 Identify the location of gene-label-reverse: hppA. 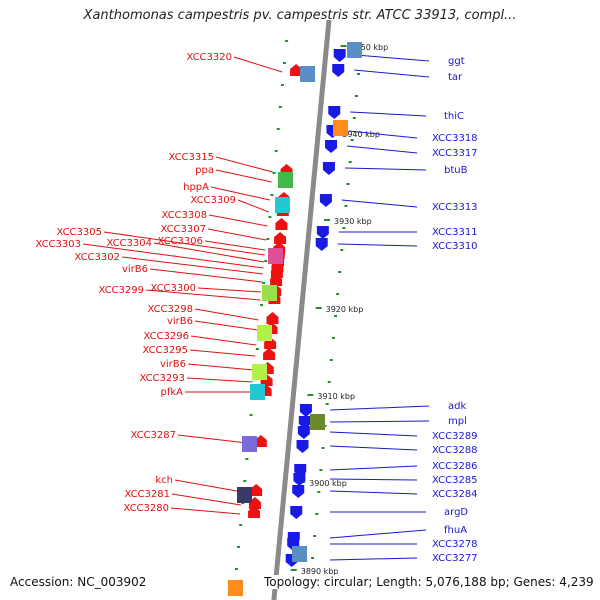
(196, 187).